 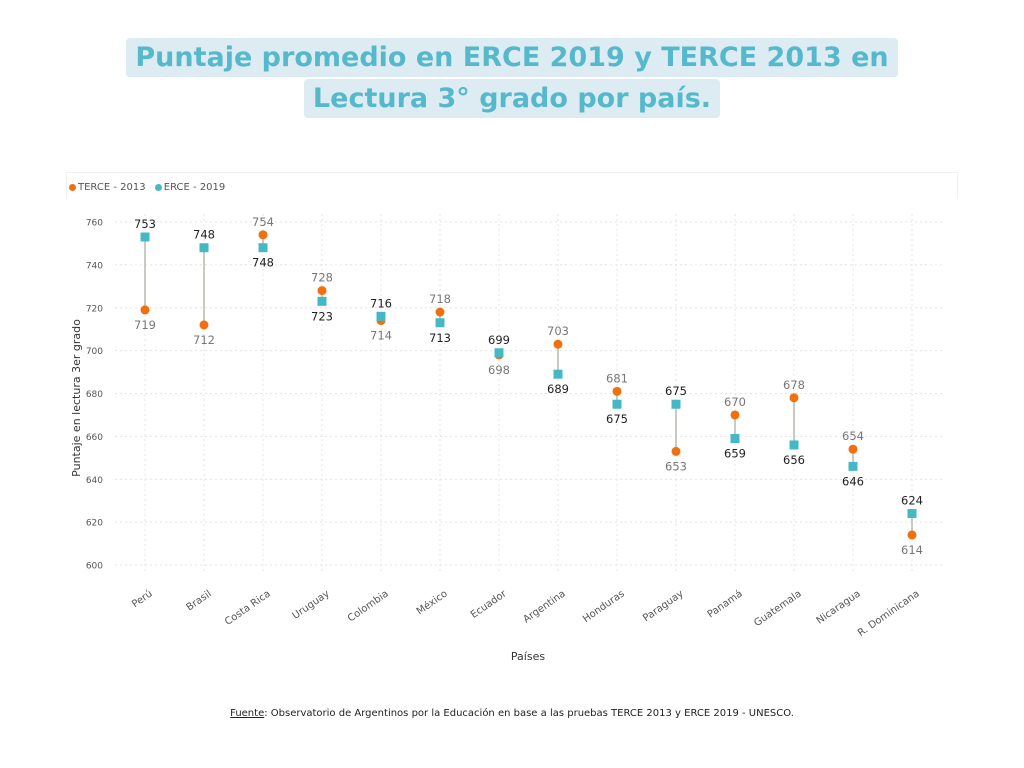 I want to click on x-tick-label: Paraguay, so click(x=663, y=606).